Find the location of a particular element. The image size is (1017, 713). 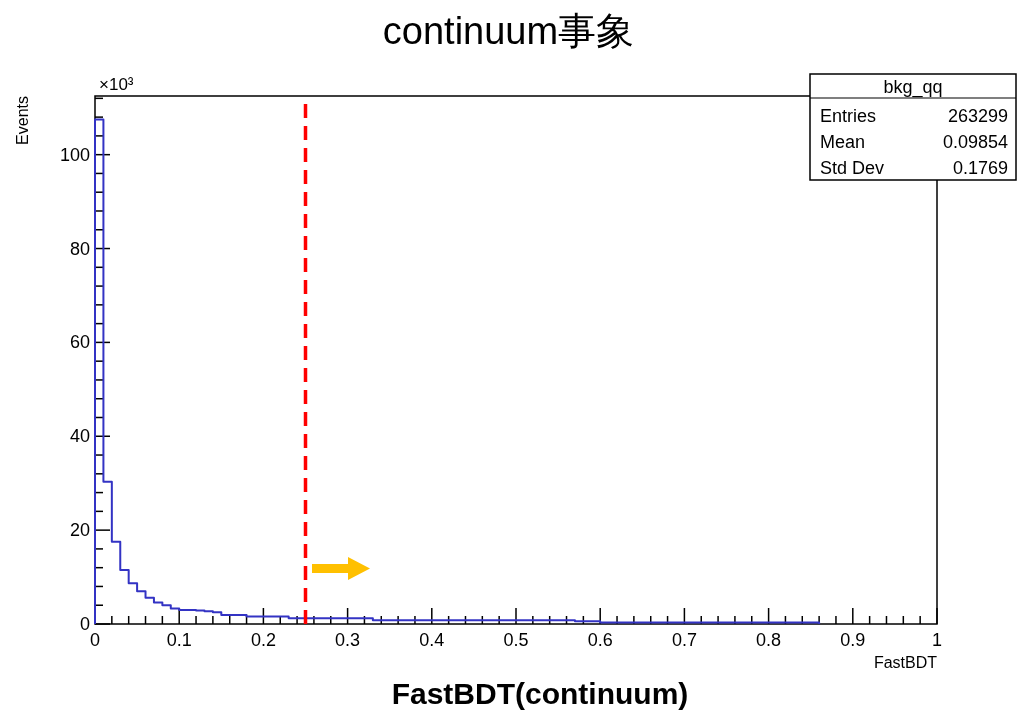

x-tick-label: 0.8 is located at coordinates (769, 640).